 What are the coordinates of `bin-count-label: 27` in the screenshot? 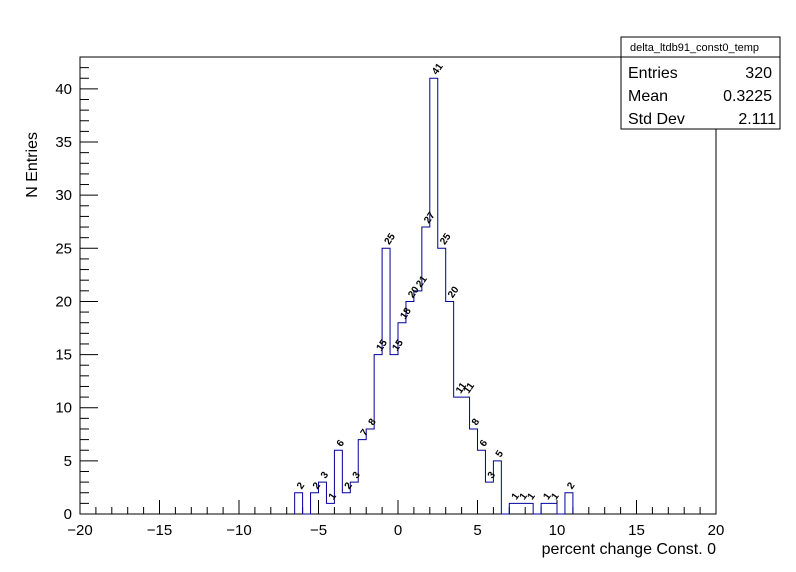 It's located at (430, 218).